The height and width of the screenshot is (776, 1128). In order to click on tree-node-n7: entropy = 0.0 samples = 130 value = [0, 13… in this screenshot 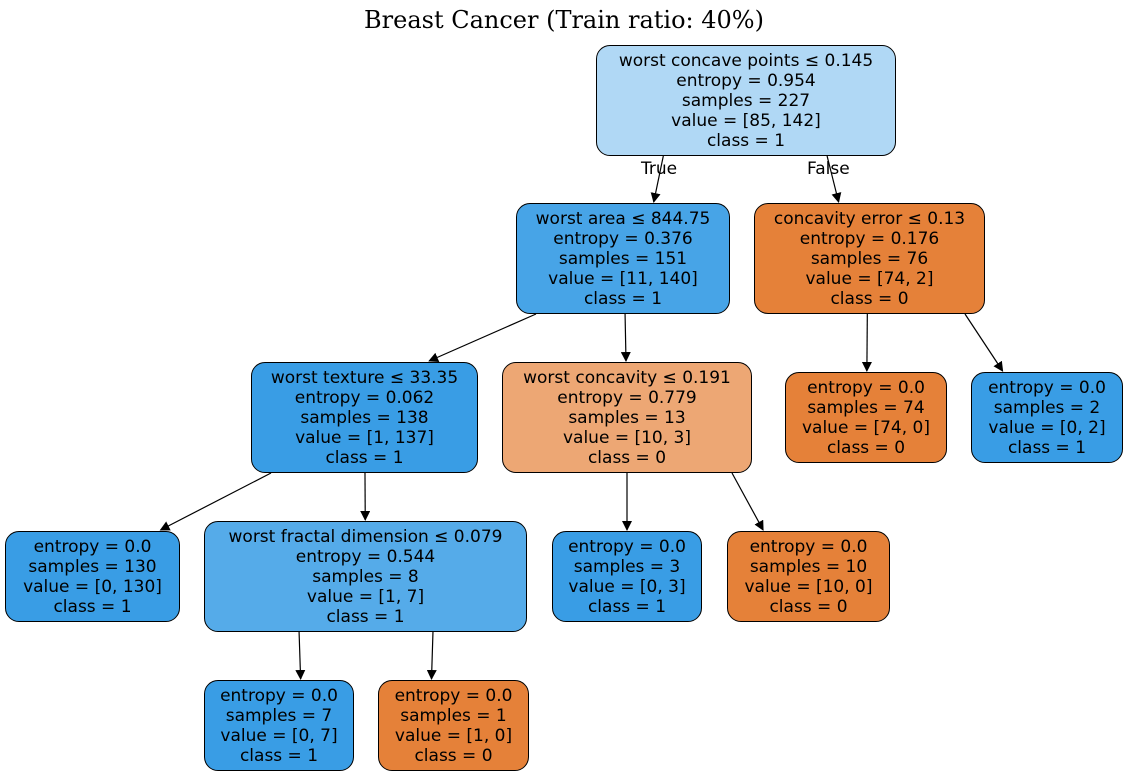, I will do `click(92, 576)`.